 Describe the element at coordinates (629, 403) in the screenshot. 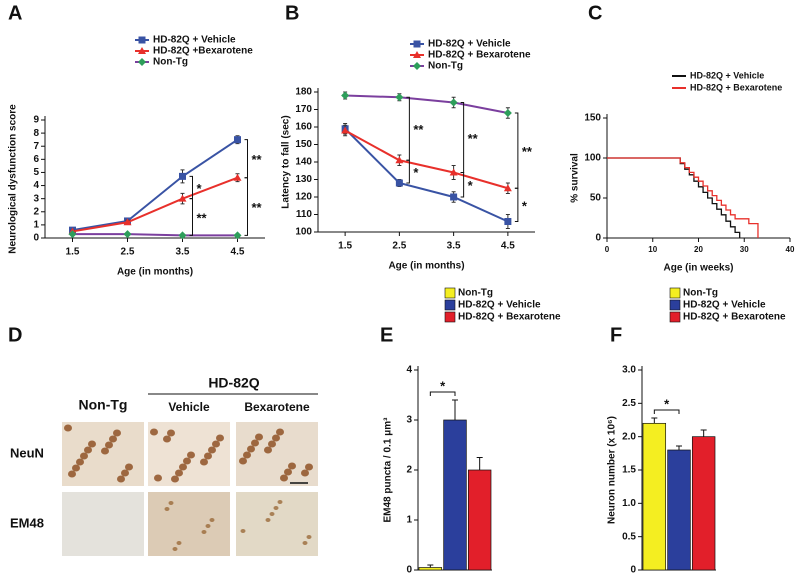

I see `y-tick-label: 2.5` at that location.